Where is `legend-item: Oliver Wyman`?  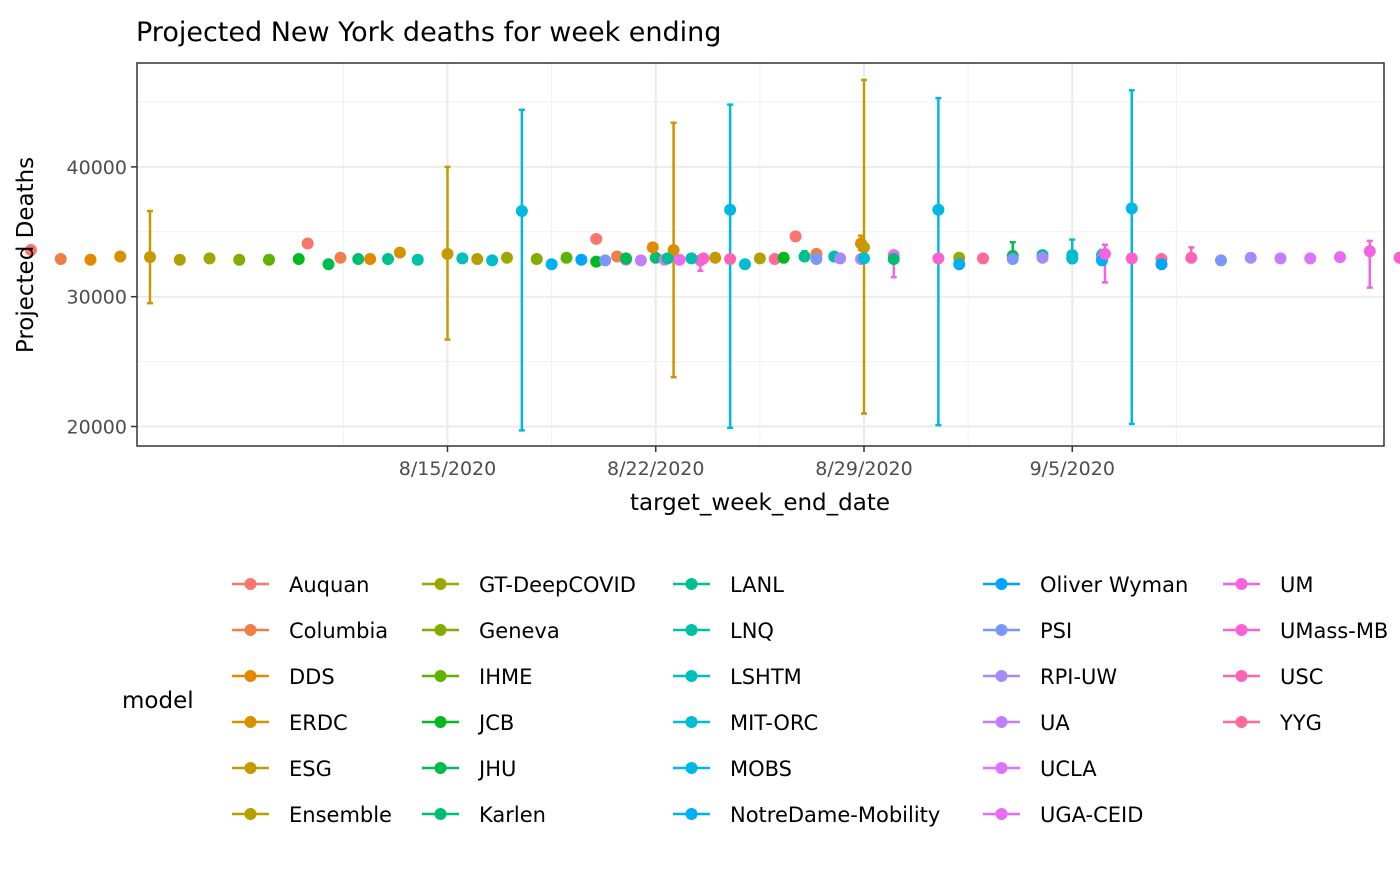 legend-item: Oliver Wyman is located at coordinates (1085, 585).